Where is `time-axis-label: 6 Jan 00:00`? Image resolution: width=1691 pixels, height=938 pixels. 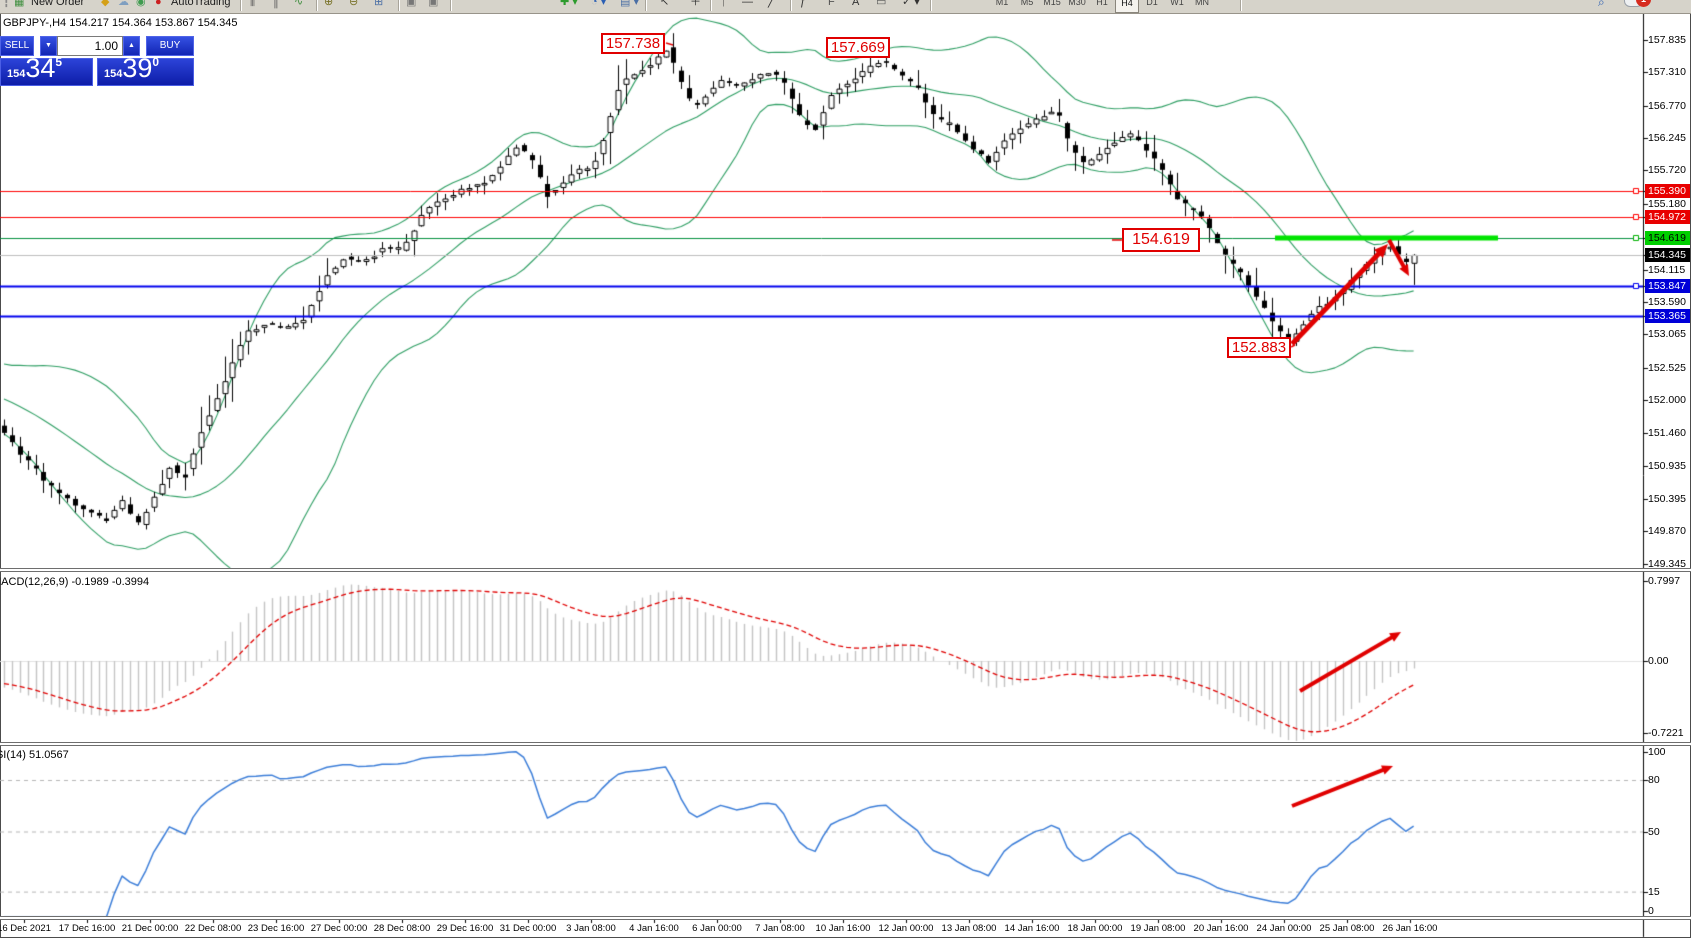
time-axis-label: 6 Jan 00:00 is located at coordinates (717, 928).